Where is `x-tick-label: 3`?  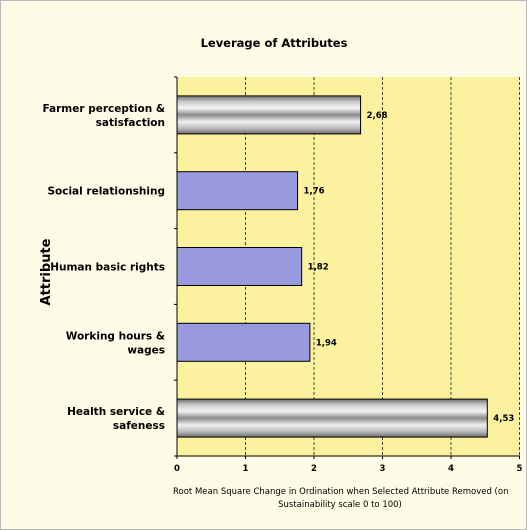
x-tick-label: 3 is located at coordinates (383, 469).